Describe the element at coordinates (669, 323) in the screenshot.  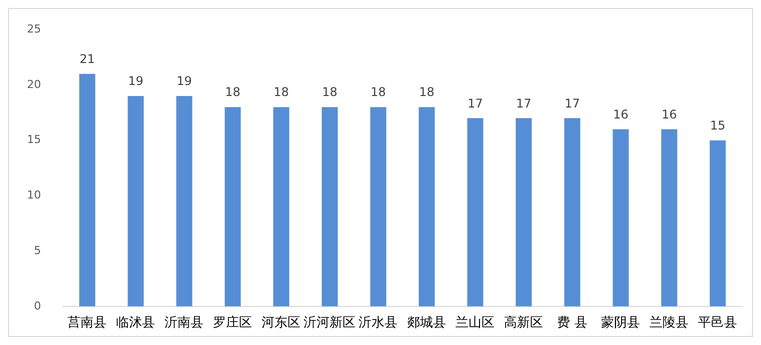
I see `x-tick-label: 兰陵县` at that location.